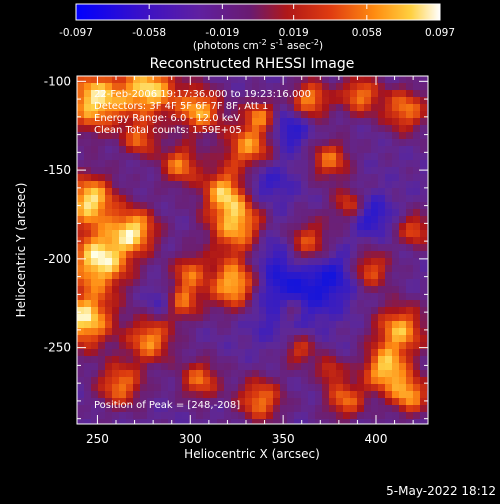 The height and width of the screenshot is (504, 500). I want to click on y-tick-label: -200, so click(57, 259).